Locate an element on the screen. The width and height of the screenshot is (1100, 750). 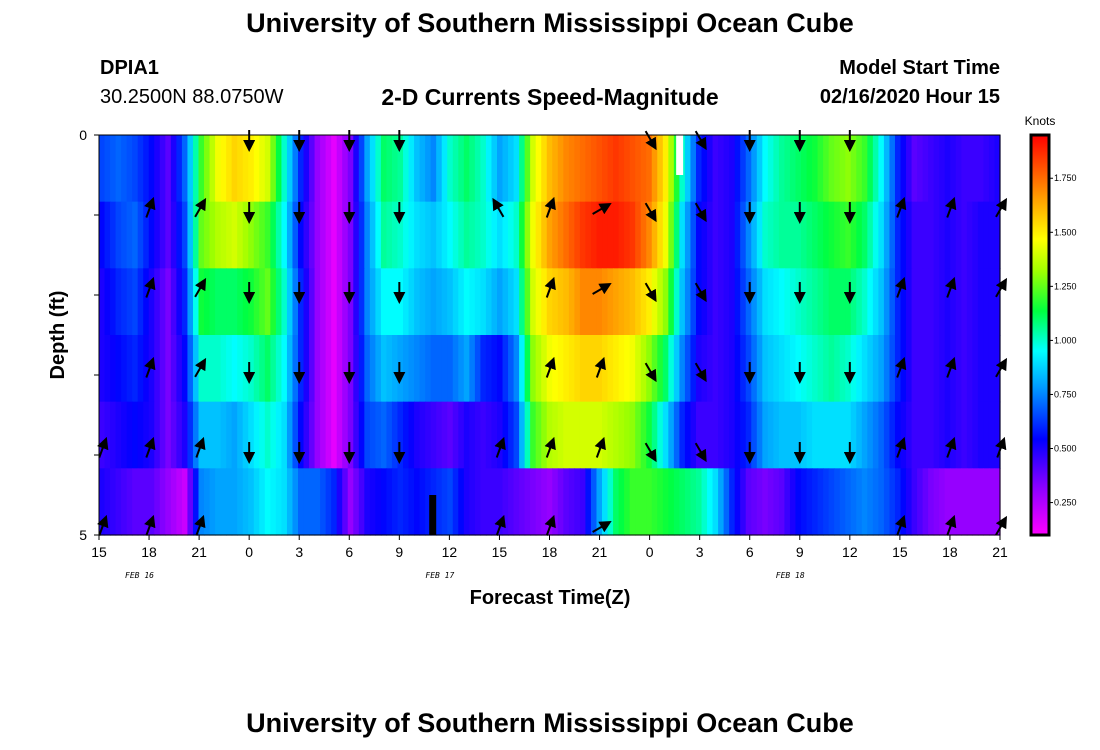
current-arrow is located at coordinates (900, 287).